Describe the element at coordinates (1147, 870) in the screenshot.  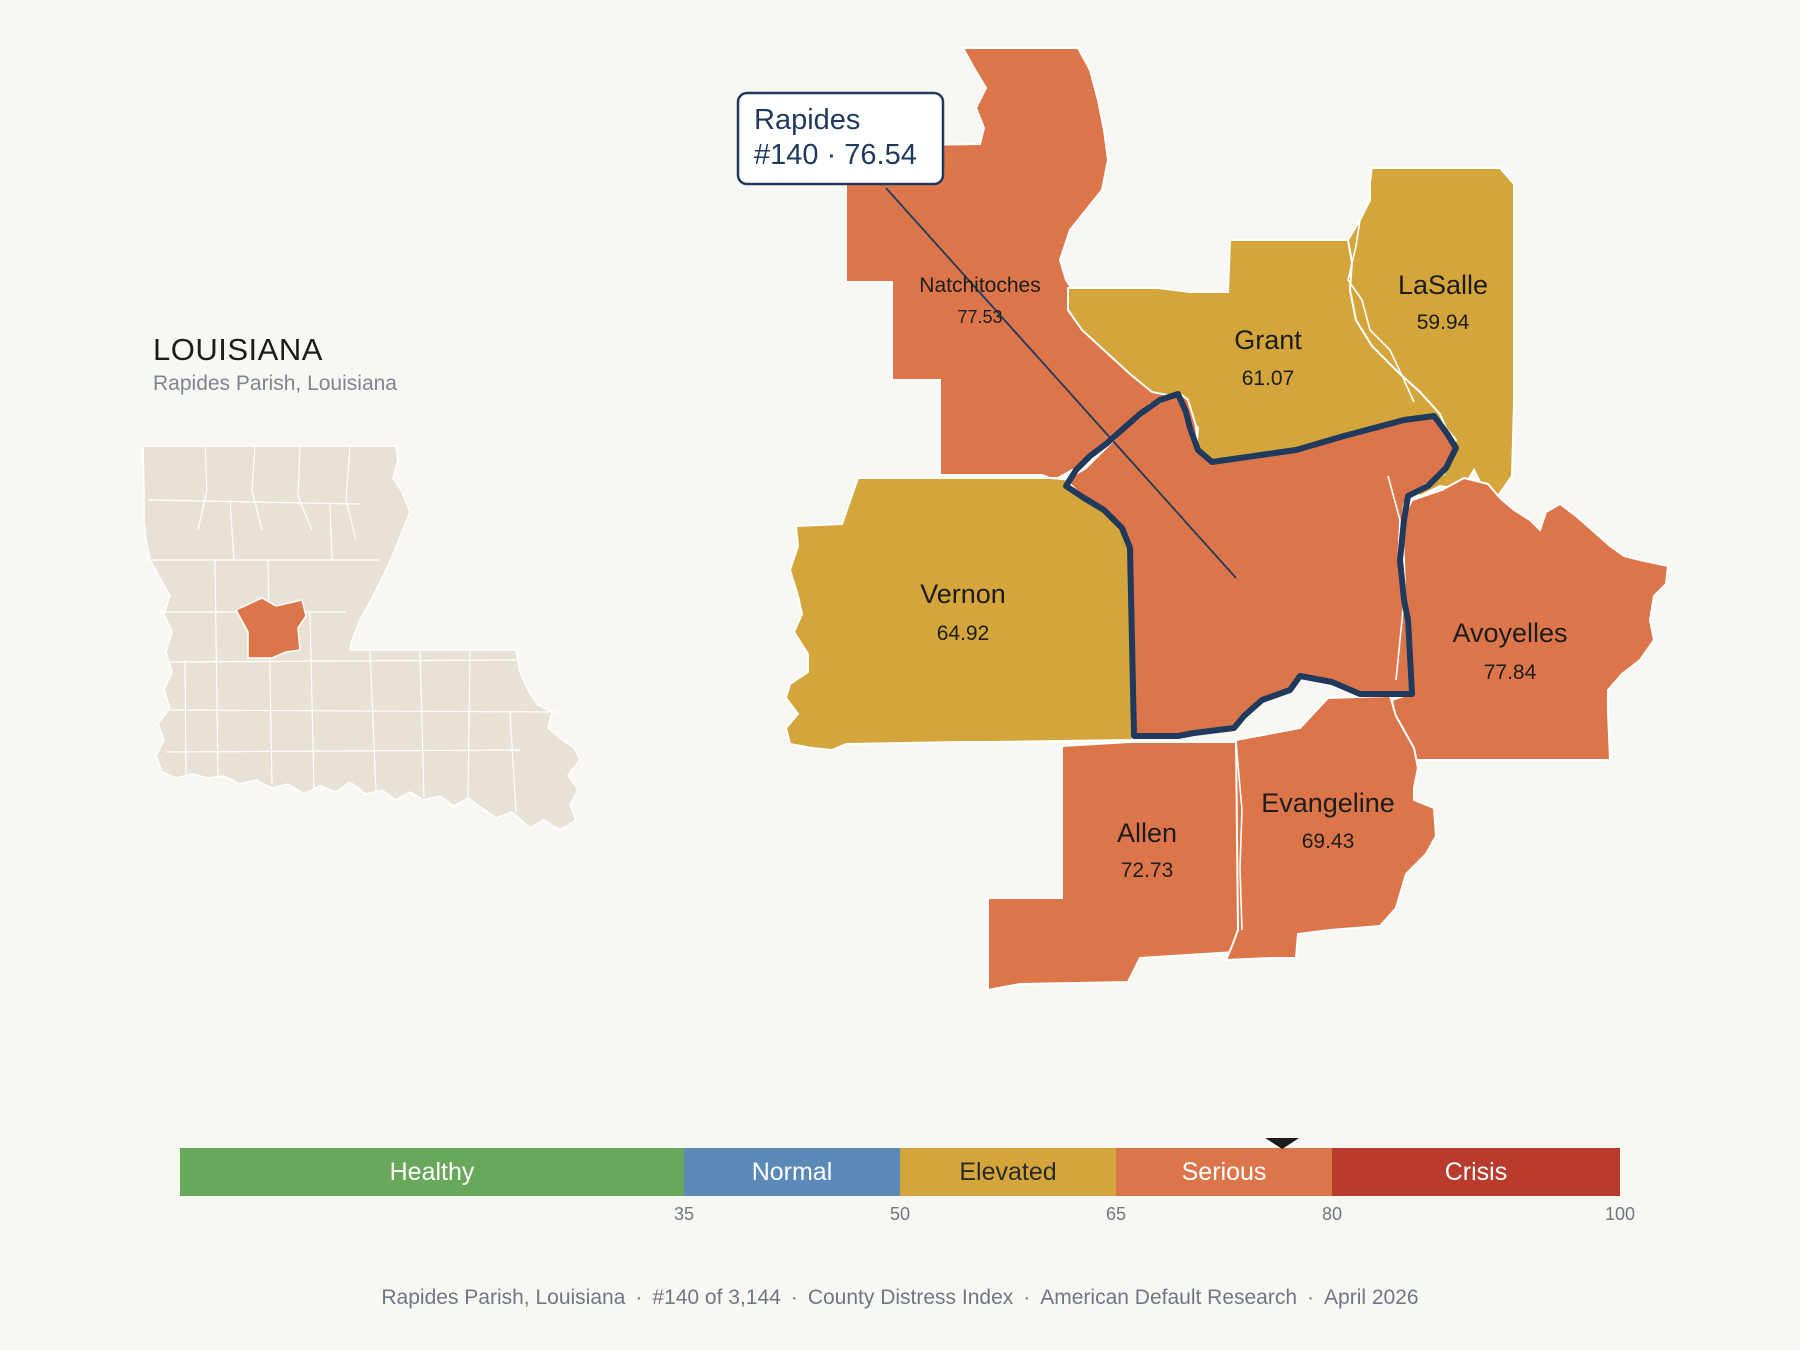
I see `parish-value-allen: 72.73` at that location.